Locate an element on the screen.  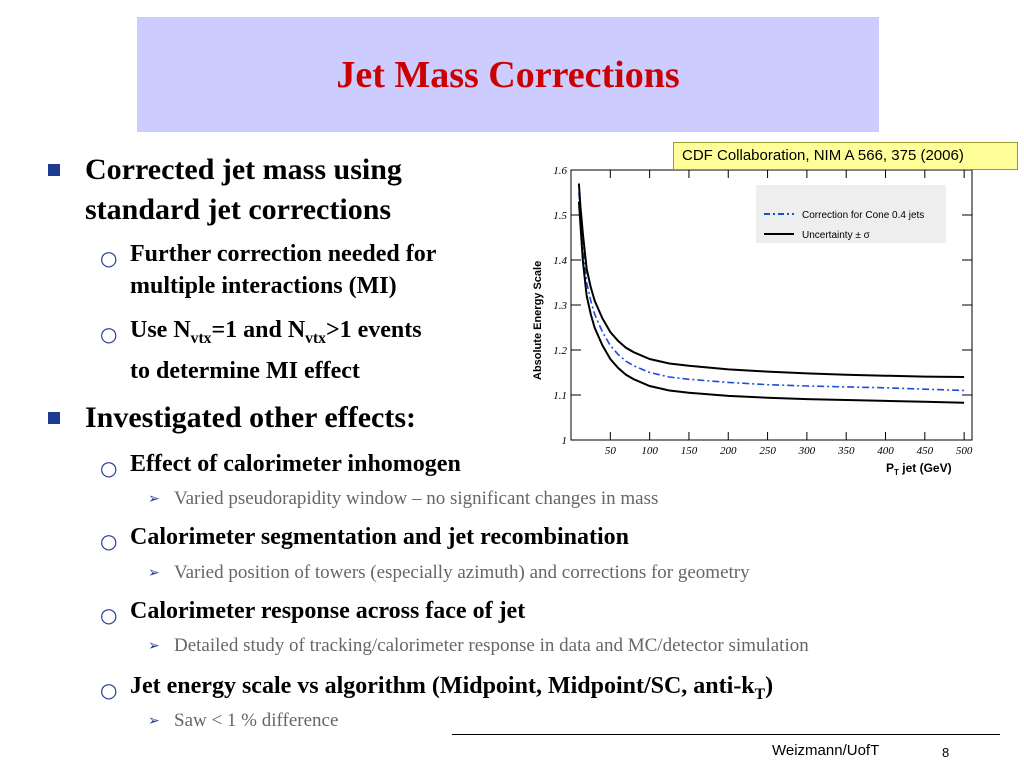
nvtx-sub-2: vtx is located at coordinates (315, 338).